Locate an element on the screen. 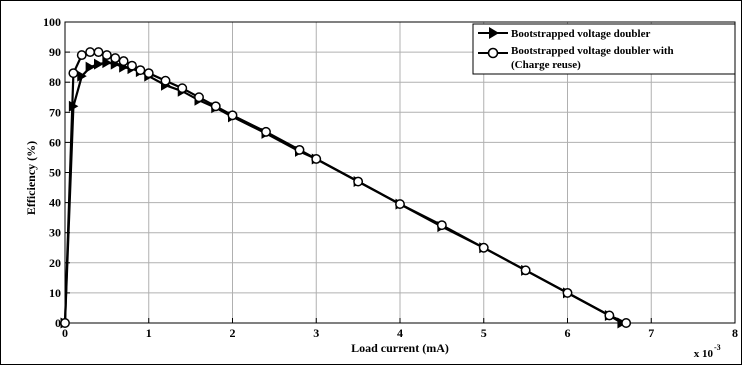 The image size is (742, 365). y-tick-label: 40 is located at coordinates (55, 203).